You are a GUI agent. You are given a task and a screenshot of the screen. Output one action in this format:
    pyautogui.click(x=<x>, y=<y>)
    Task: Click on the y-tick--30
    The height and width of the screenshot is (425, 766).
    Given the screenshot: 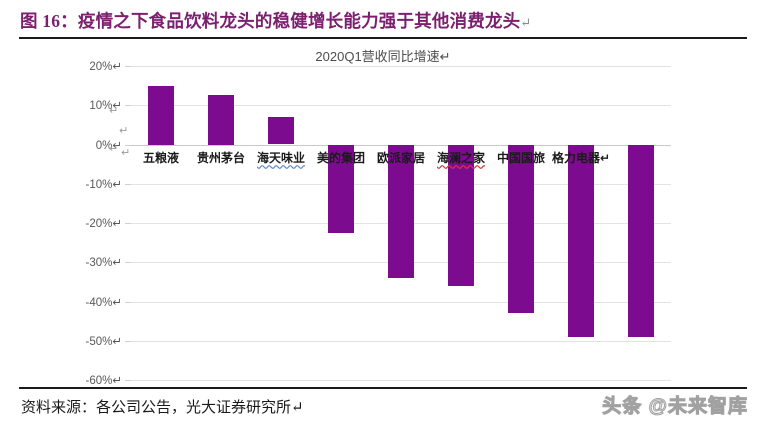 What is the action you would take?
    pyautogui.click(x=128, y=263)
    